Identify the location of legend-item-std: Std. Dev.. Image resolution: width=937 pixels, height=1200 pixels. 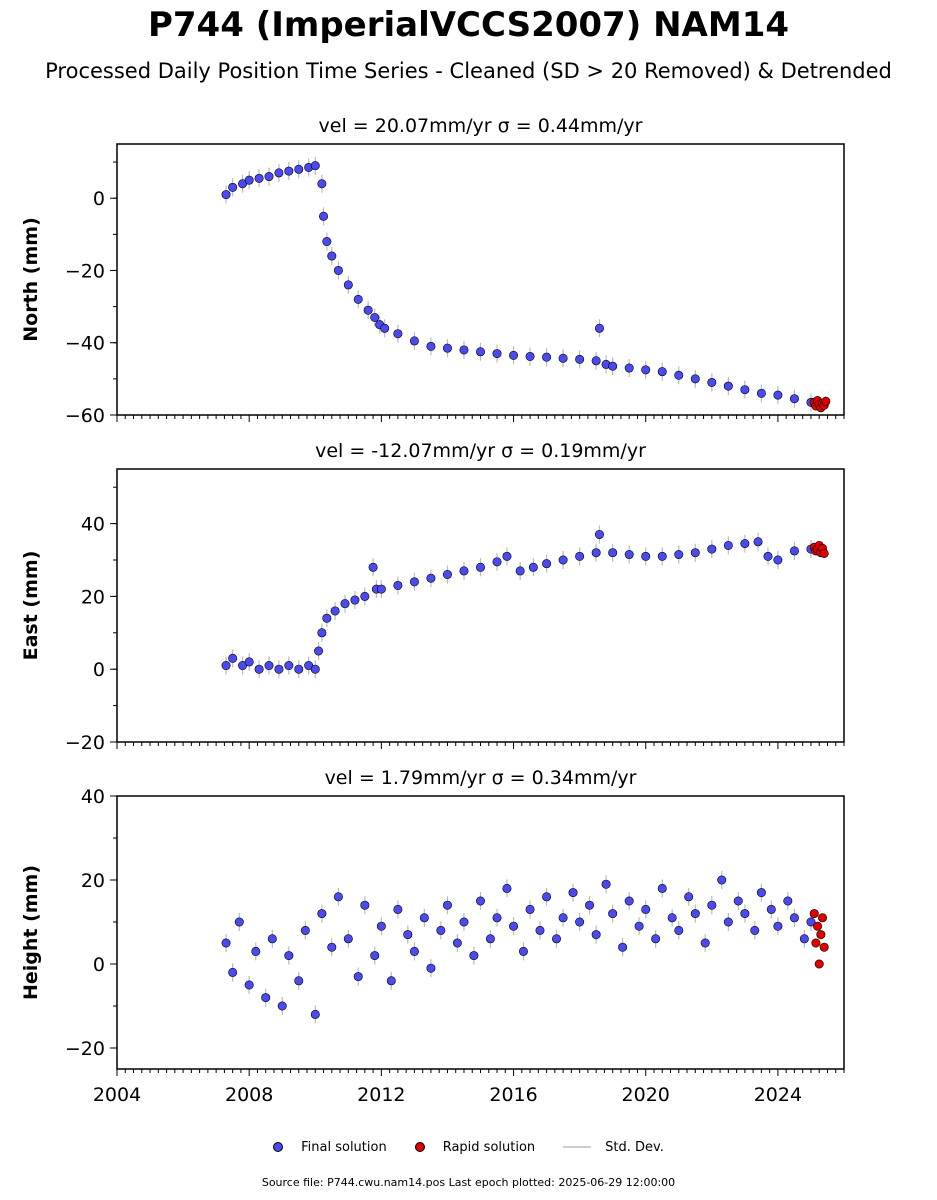
(613, 1147).